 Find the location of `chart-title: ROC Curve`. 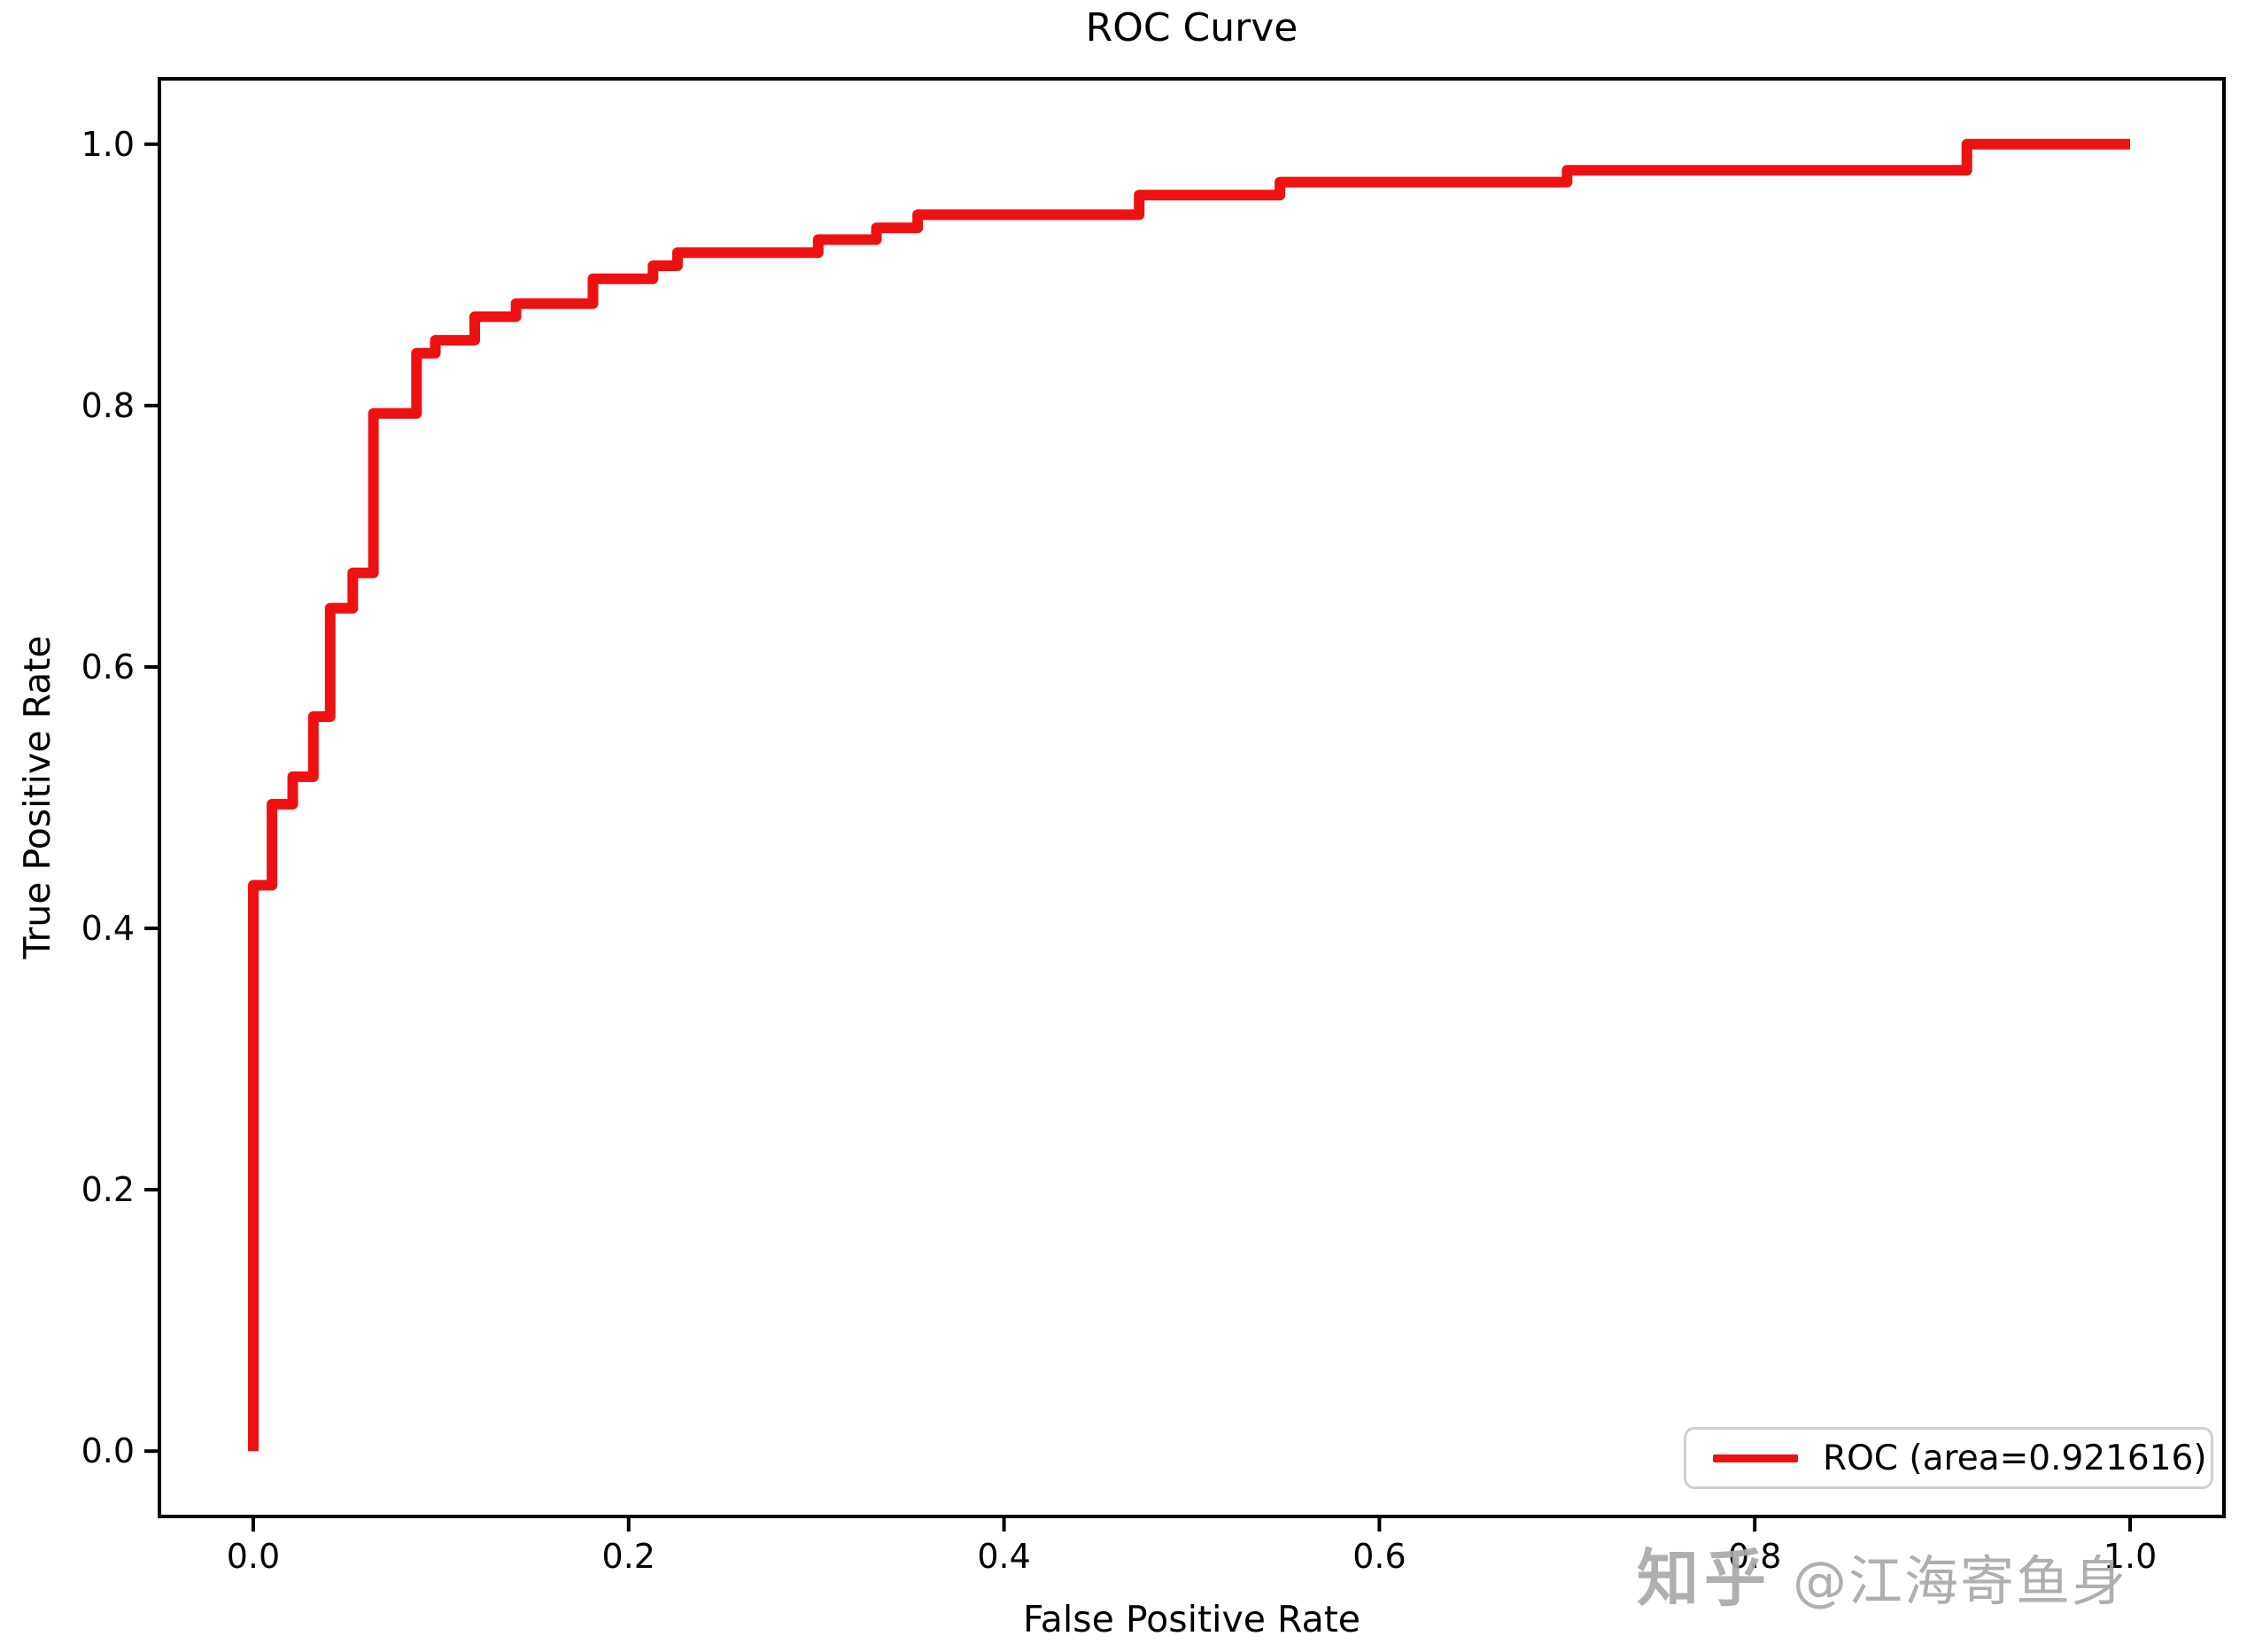

chart-title: ROC Curve is located at coordinates (1191, 27).